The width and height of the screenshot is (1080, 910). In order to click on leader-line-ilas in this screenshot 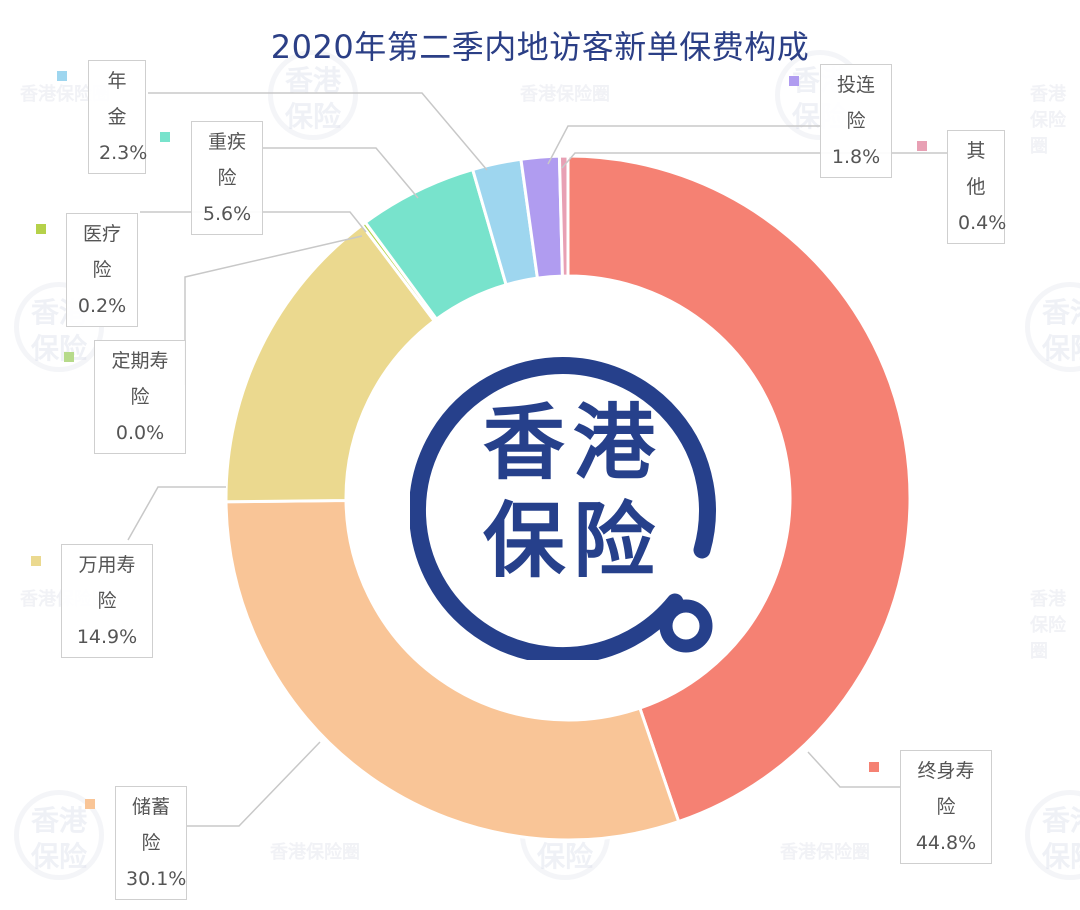, I will do `click(684, 145)`.